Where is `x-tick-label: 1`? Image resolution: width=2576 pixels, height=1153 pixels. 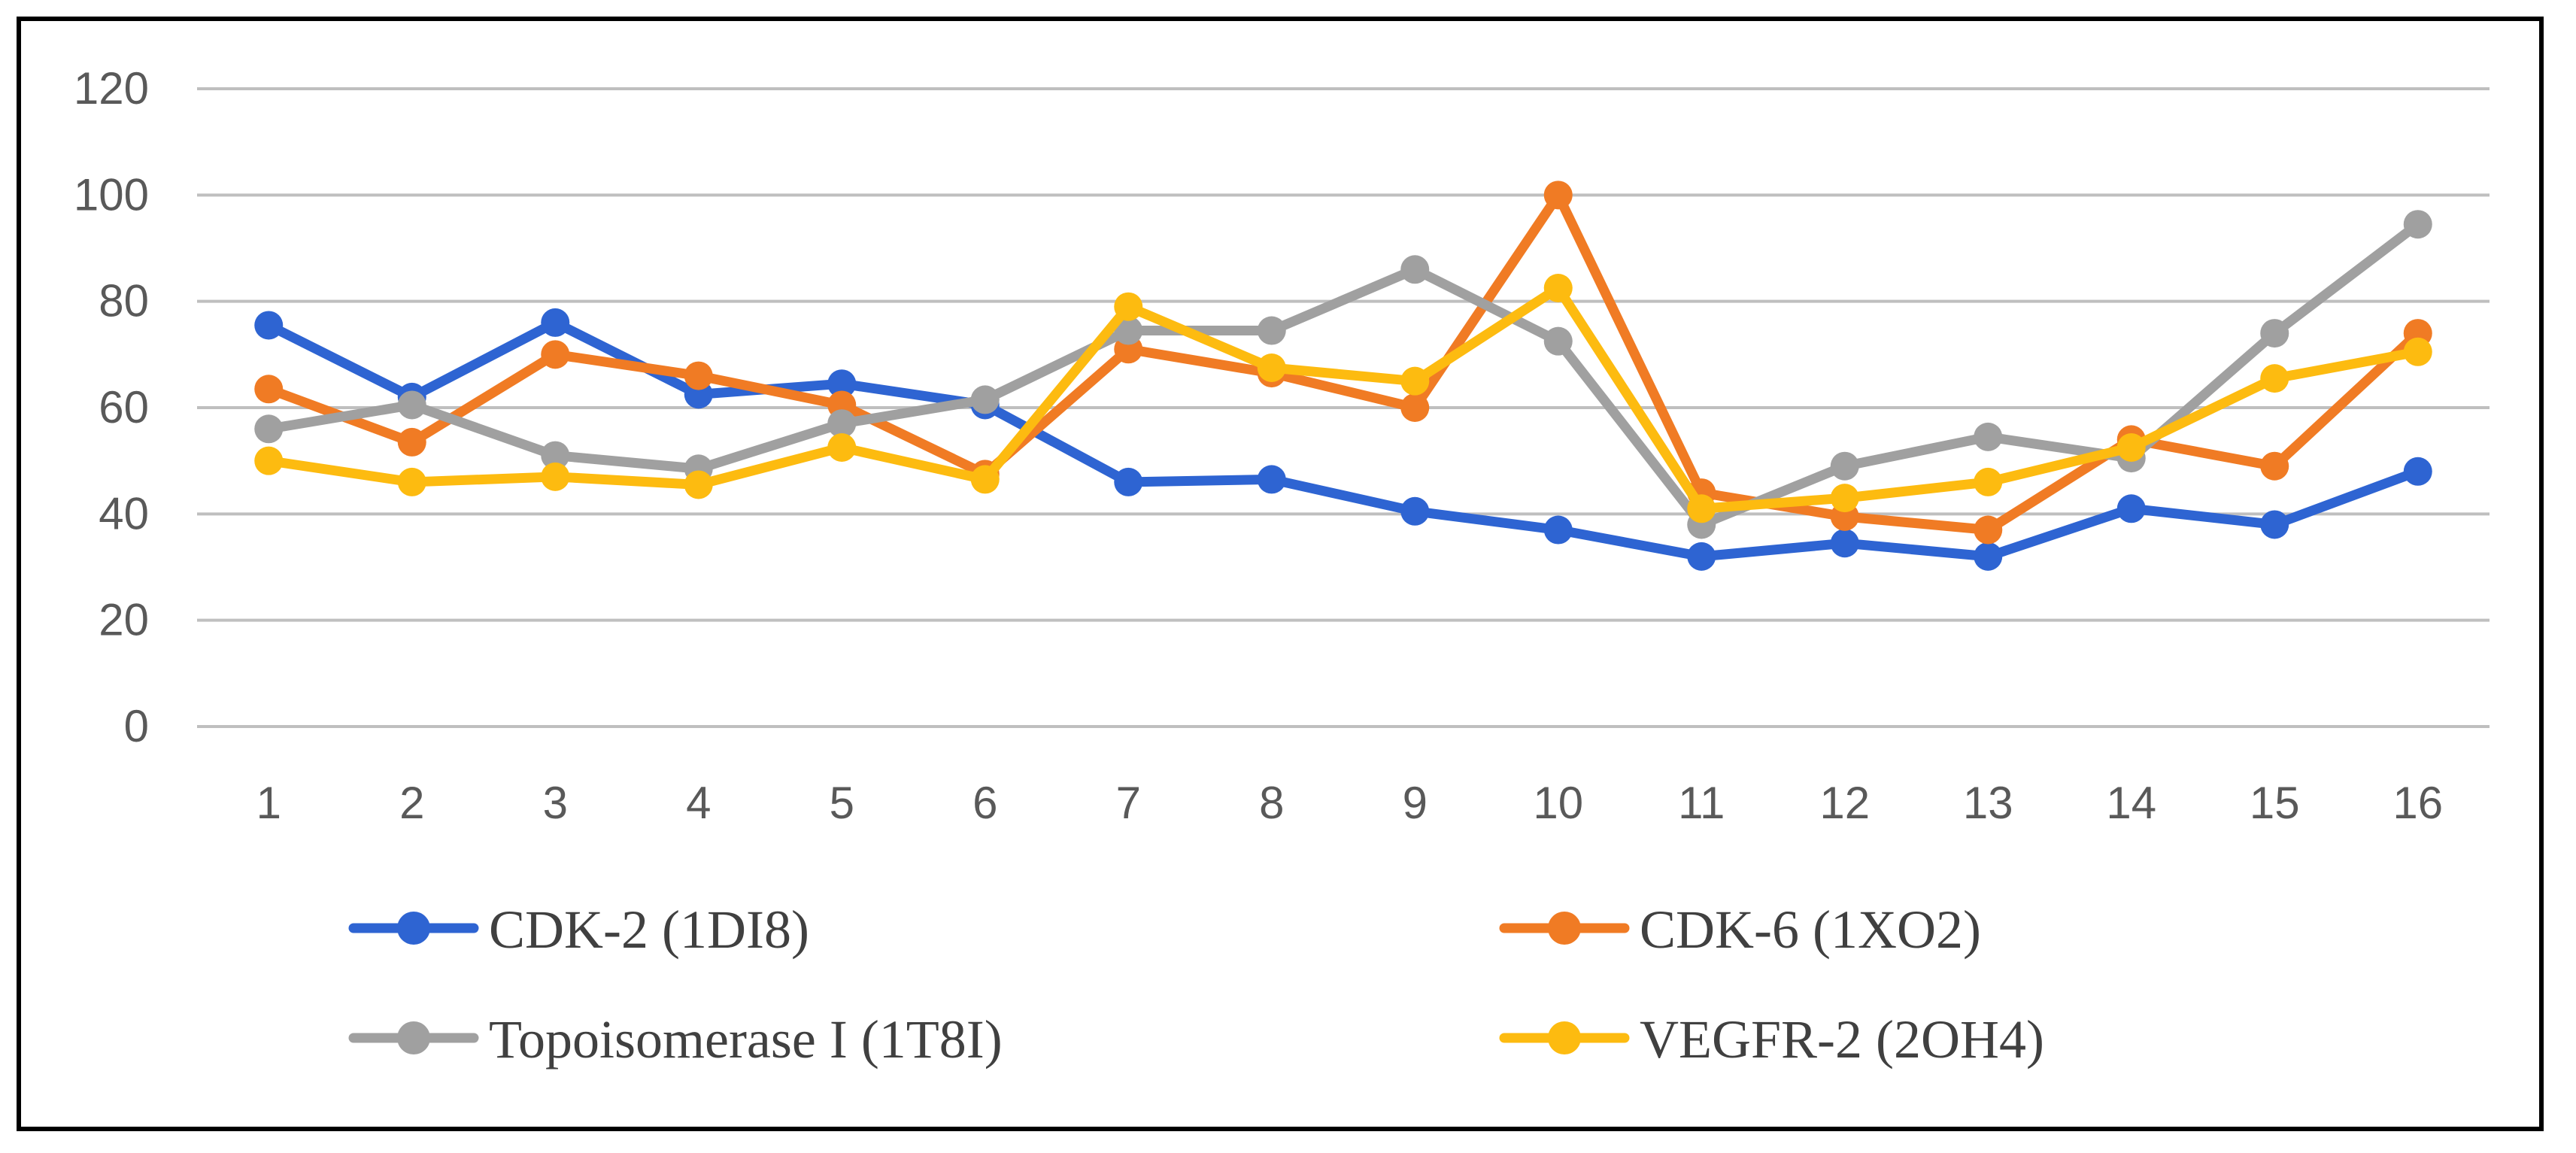 x-tick-label: 1 is located at coordinates (268, 803).